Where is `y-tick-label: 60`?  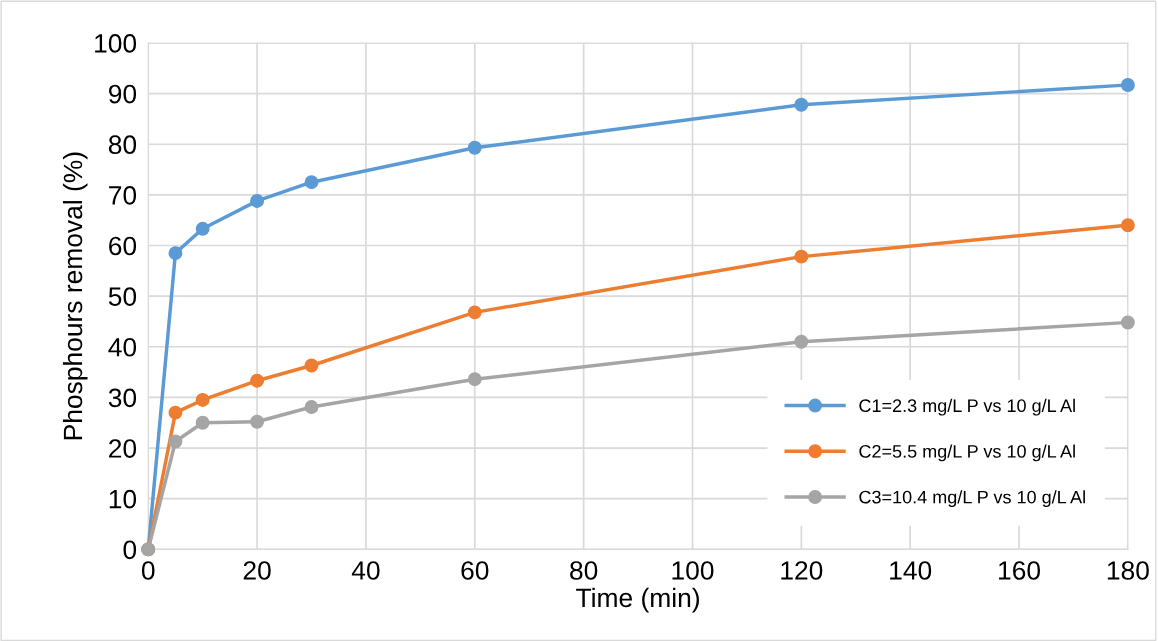
y-tick-label: 60 is located at coordinates (123, 246).